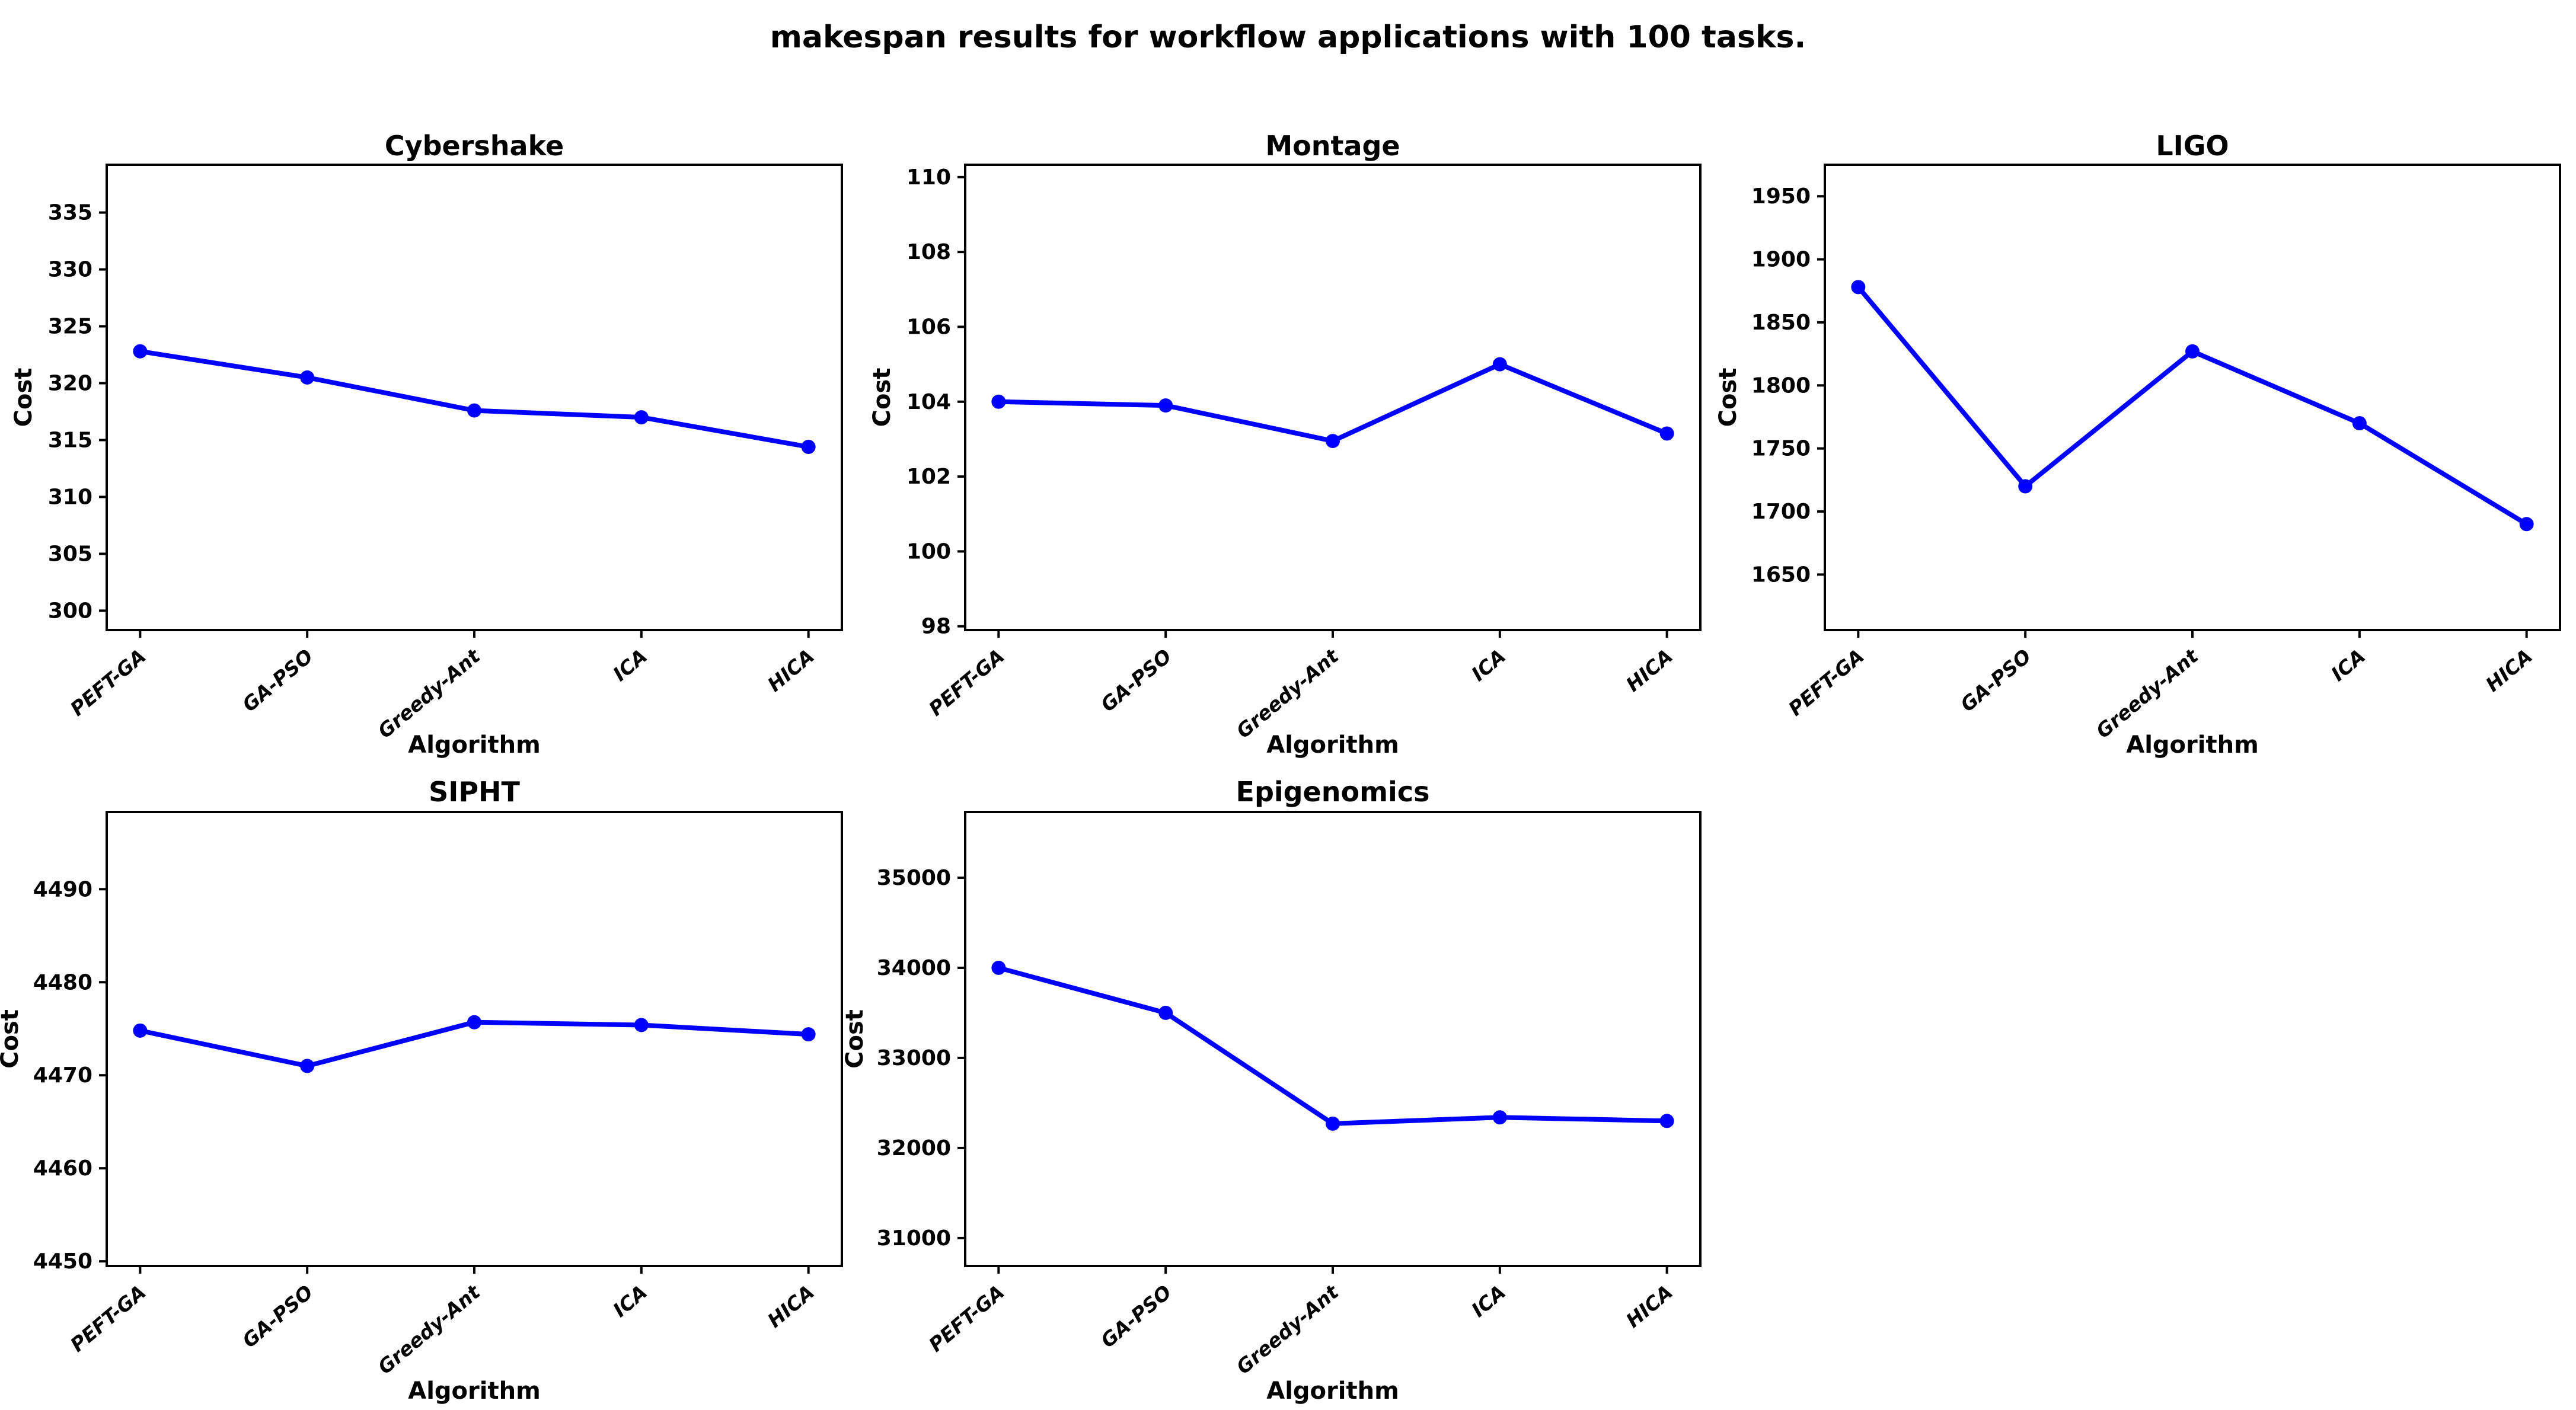 This screenshot has width=2576, height=1410. What do you see at coordinates (1332, 146) in the screenshot?
I see `subplot-title-montage: Montage` at bounding box center [1332, 146].